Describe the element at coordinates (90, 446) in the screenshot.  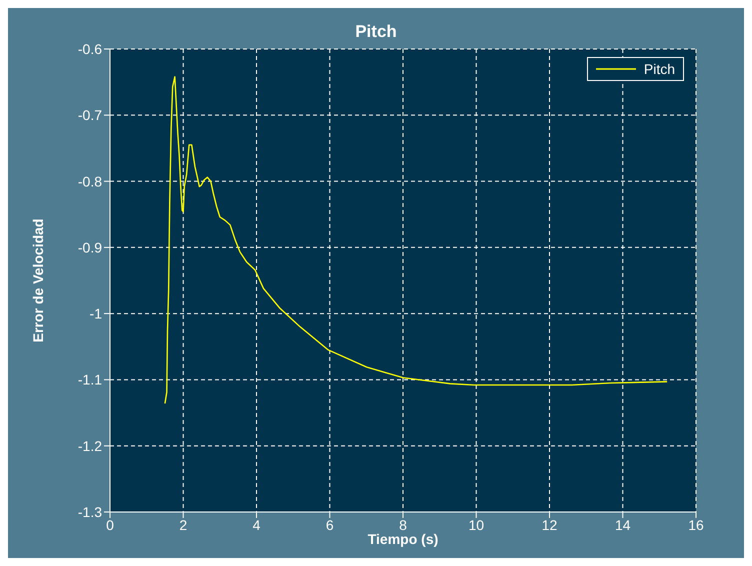
I see `y-tick-label: -1.2` at that location.